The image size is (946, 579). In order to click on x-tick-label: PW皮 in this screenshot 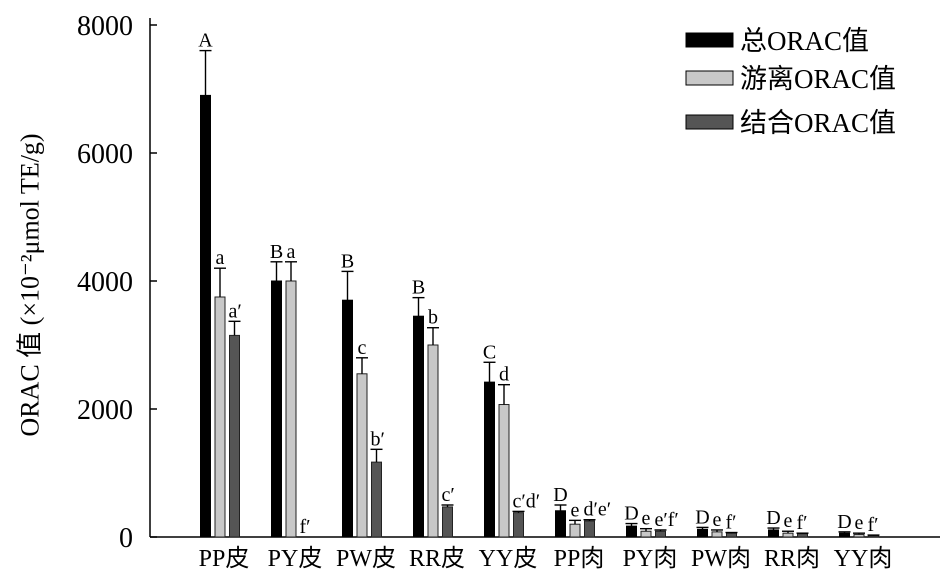, I will do `click(366, 558)`.